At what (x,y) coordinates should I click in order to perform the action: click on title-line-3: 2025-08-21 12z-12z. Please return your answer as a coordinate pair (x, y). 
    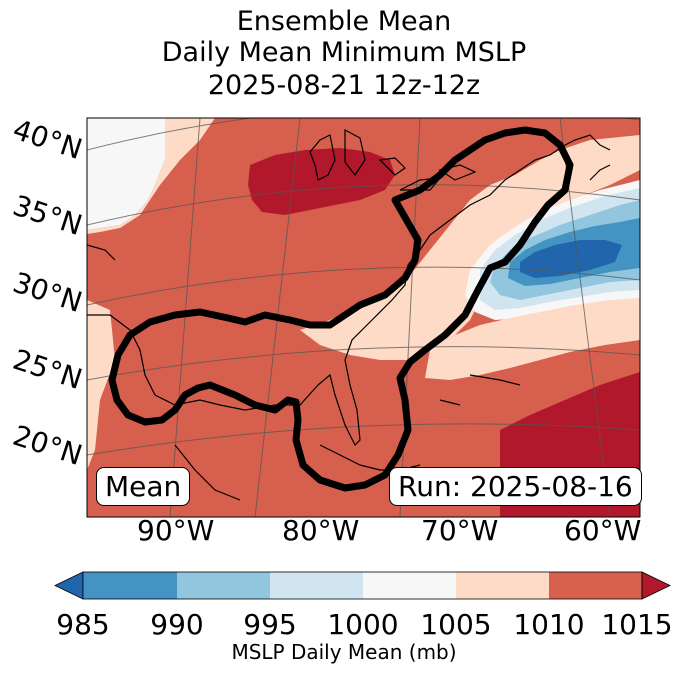
    Looking at the image, I should click on (344, 85).